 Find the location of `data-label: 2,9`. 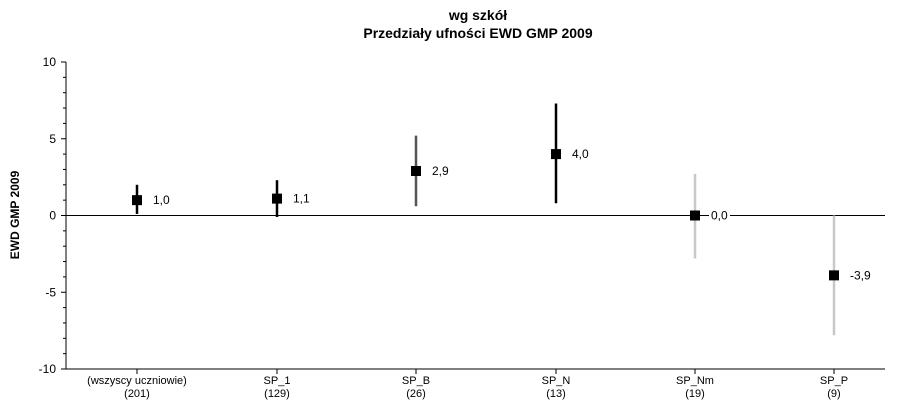

data-label: 2,9 is located at coordinates (440, 171).